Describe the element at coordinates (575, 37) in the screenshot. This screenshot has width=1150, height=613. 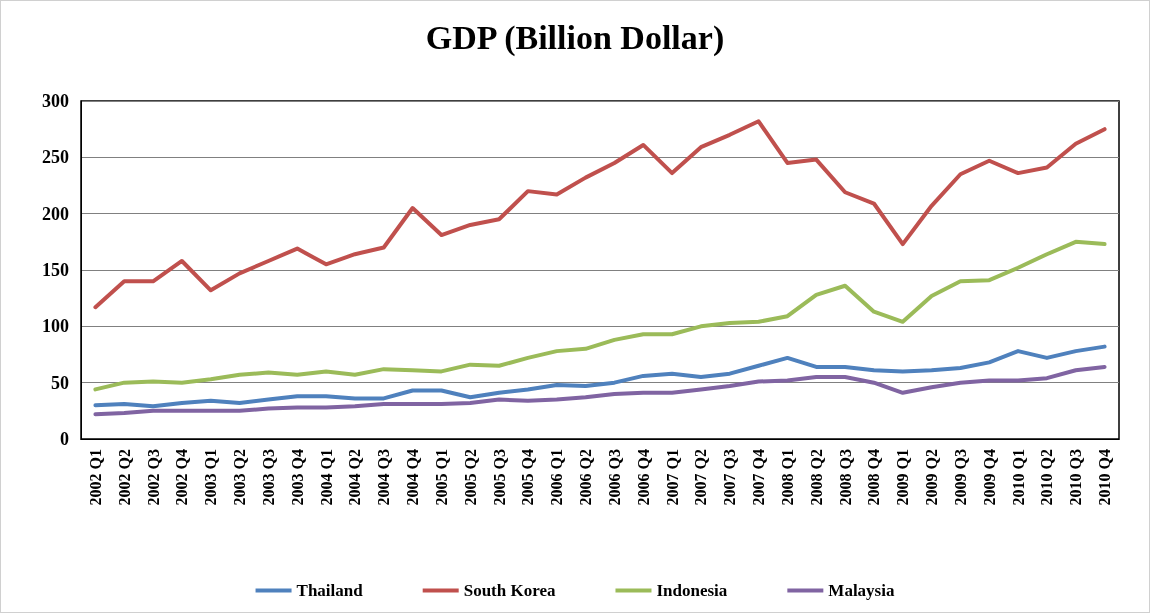
I see `chart-title: GDP (Billion Dollar)` at that location.